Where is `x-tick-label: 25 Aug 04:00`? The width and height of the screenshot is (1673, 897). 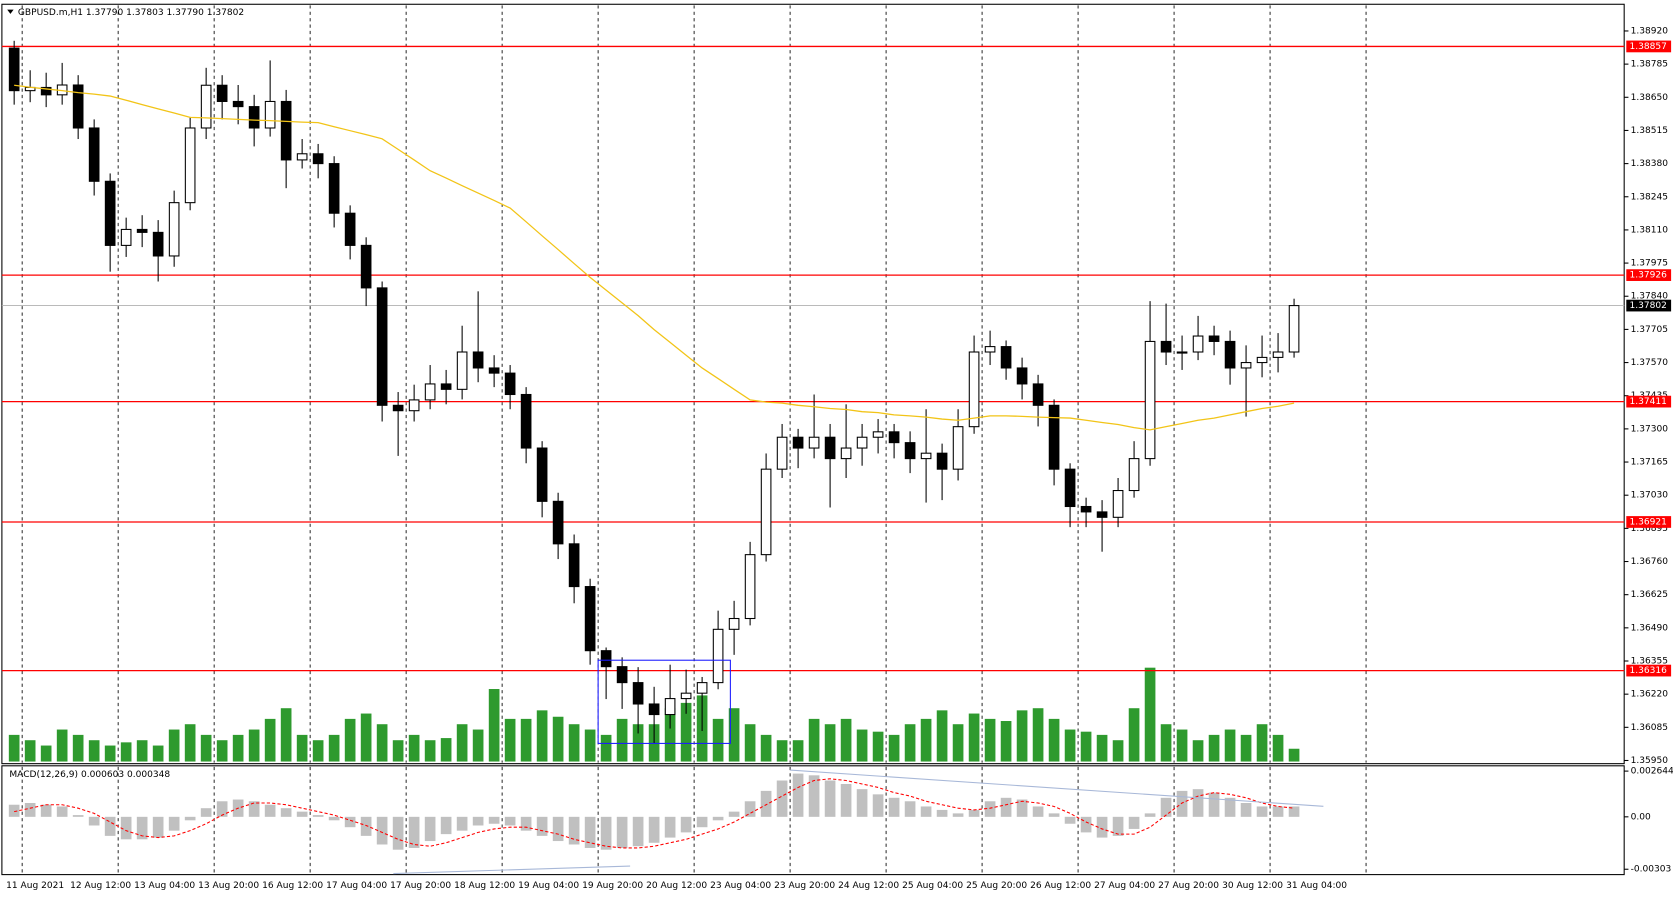
x-tick-label: 25 Aug 04:00 is located at coordinates (932, 886).